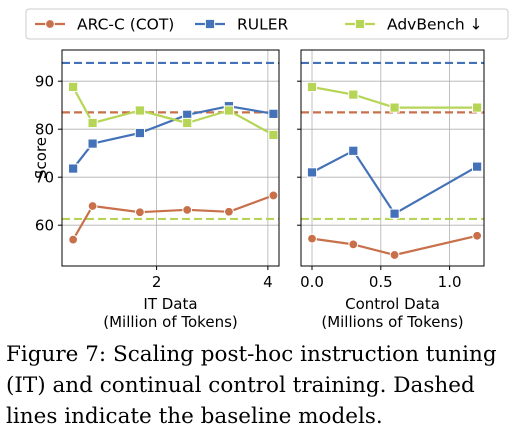  I want to click on legend-entry-ruler: RULER, so click(242, 25).